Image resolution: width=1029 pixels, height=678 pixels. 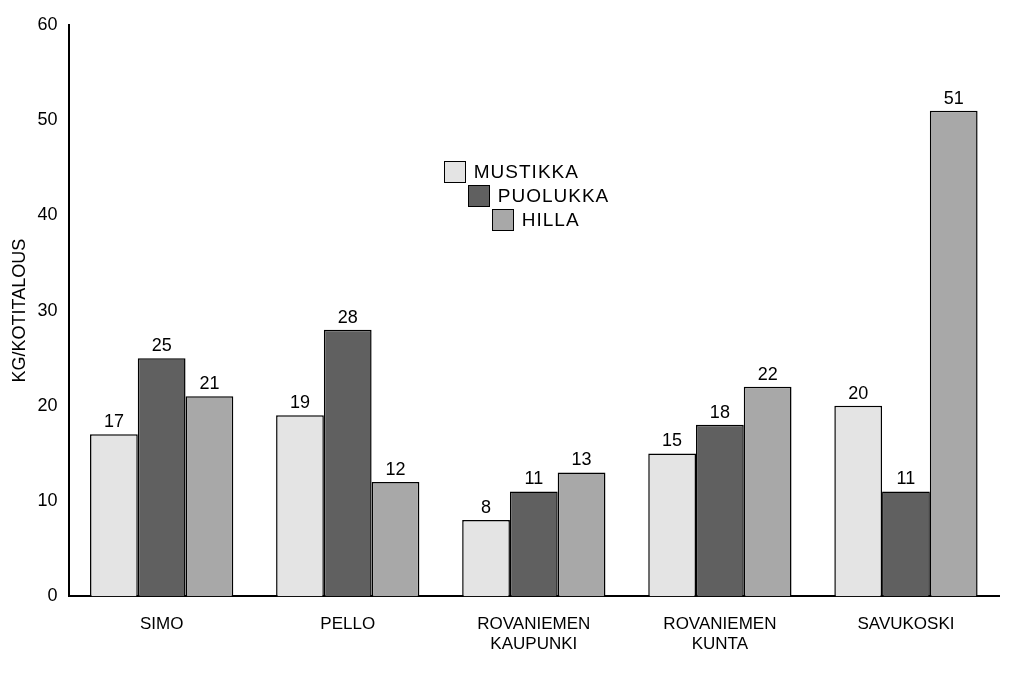 I want to click on data-label: 22, so click(x=767, y=373).